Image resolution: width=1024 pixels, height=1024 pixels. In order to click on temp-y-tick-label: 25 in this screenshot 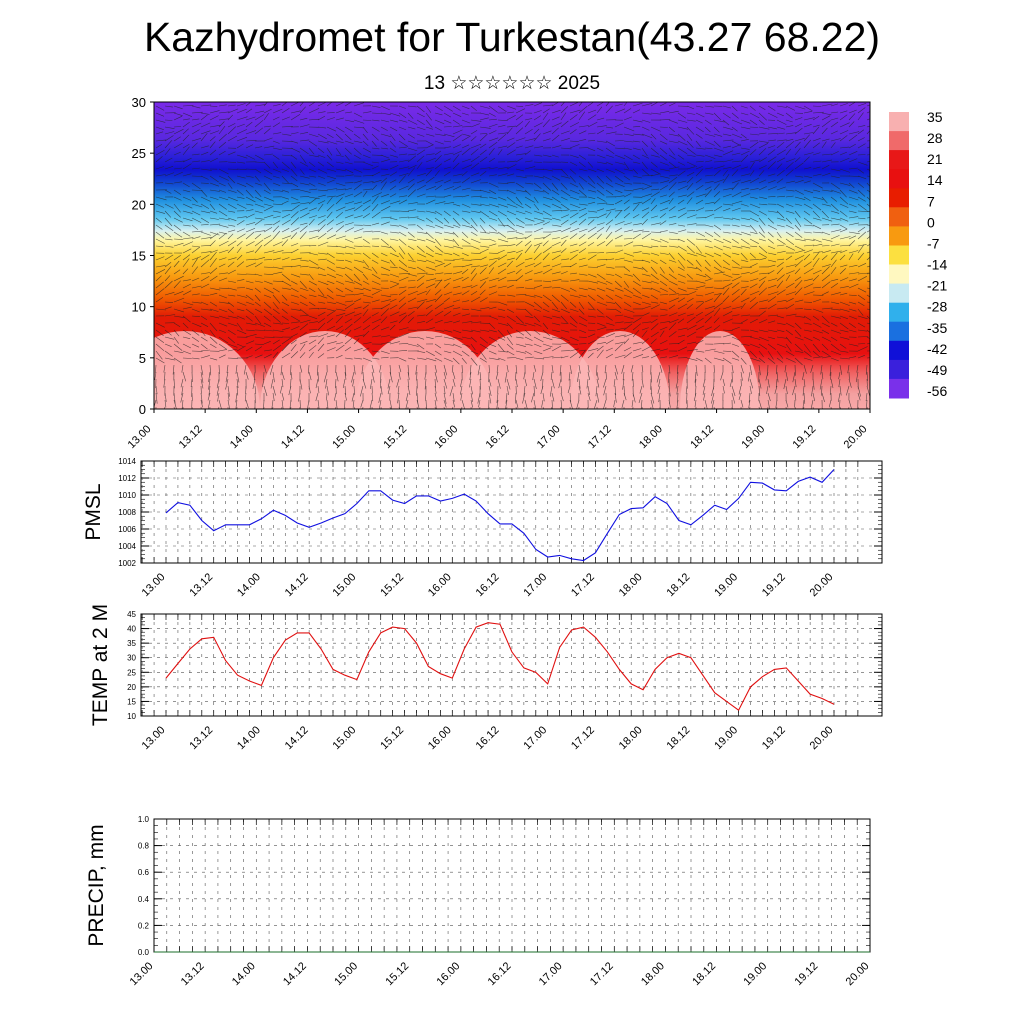, I will do `click(131, 672)`.